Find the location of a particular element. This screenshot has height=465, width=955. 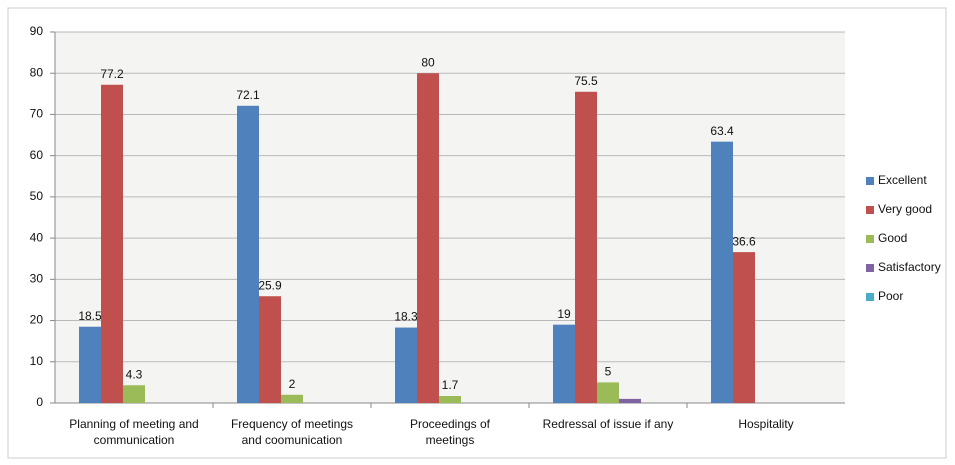

y-tick-label: 30 is located at coordinates (37, 279).